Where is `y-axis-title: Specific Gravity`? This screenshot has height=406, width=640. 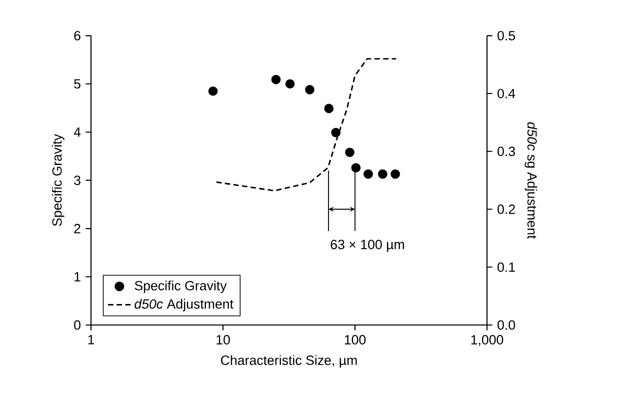 y-axis-title: Specific Gravity is located at coordinates (58, 180).